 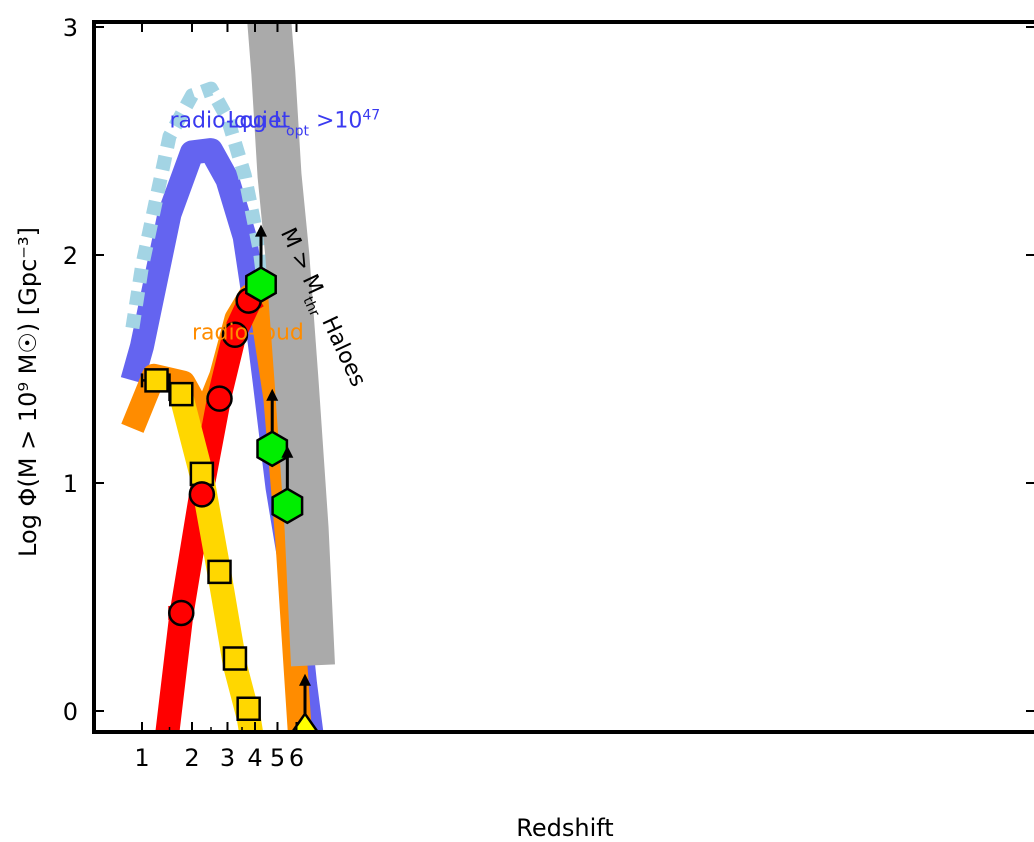 What do you see at coordinates (230, 120) in the screenshot?
I see `annotation-0: radio-quiet` at bounding box center [230, 120].